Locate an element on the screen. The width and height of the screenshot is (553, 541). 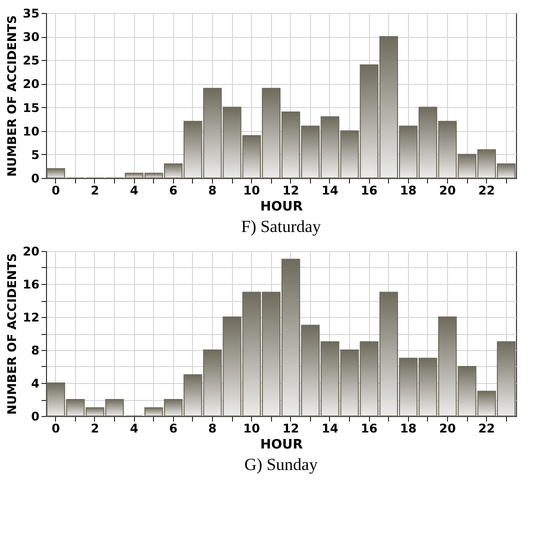
y-tick-label: 25 is located at coordinates (31, 61).